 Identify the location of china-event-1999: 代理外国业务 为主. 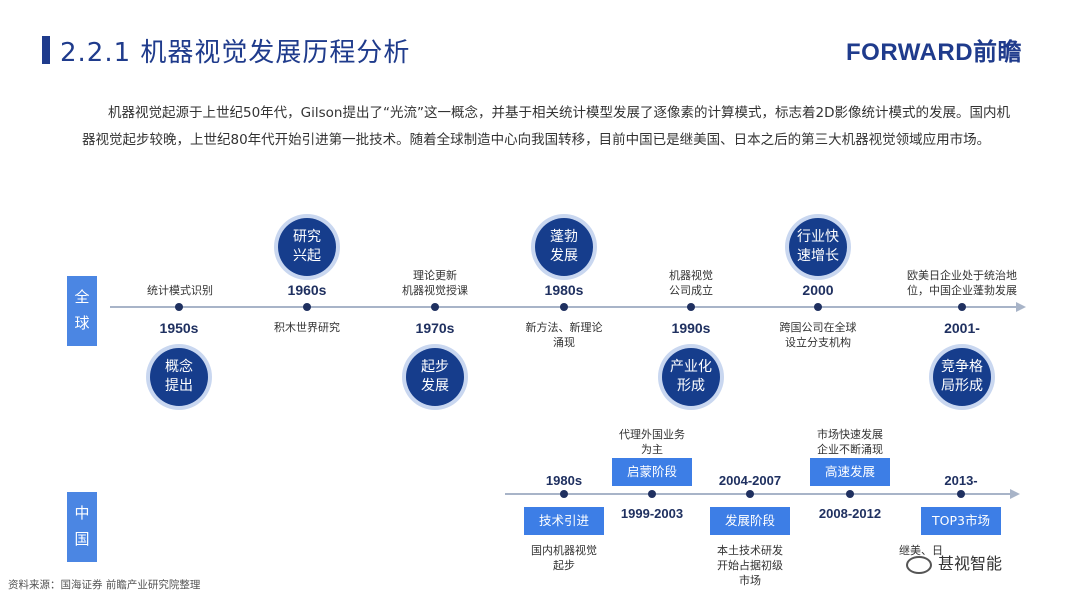
(652, 442).